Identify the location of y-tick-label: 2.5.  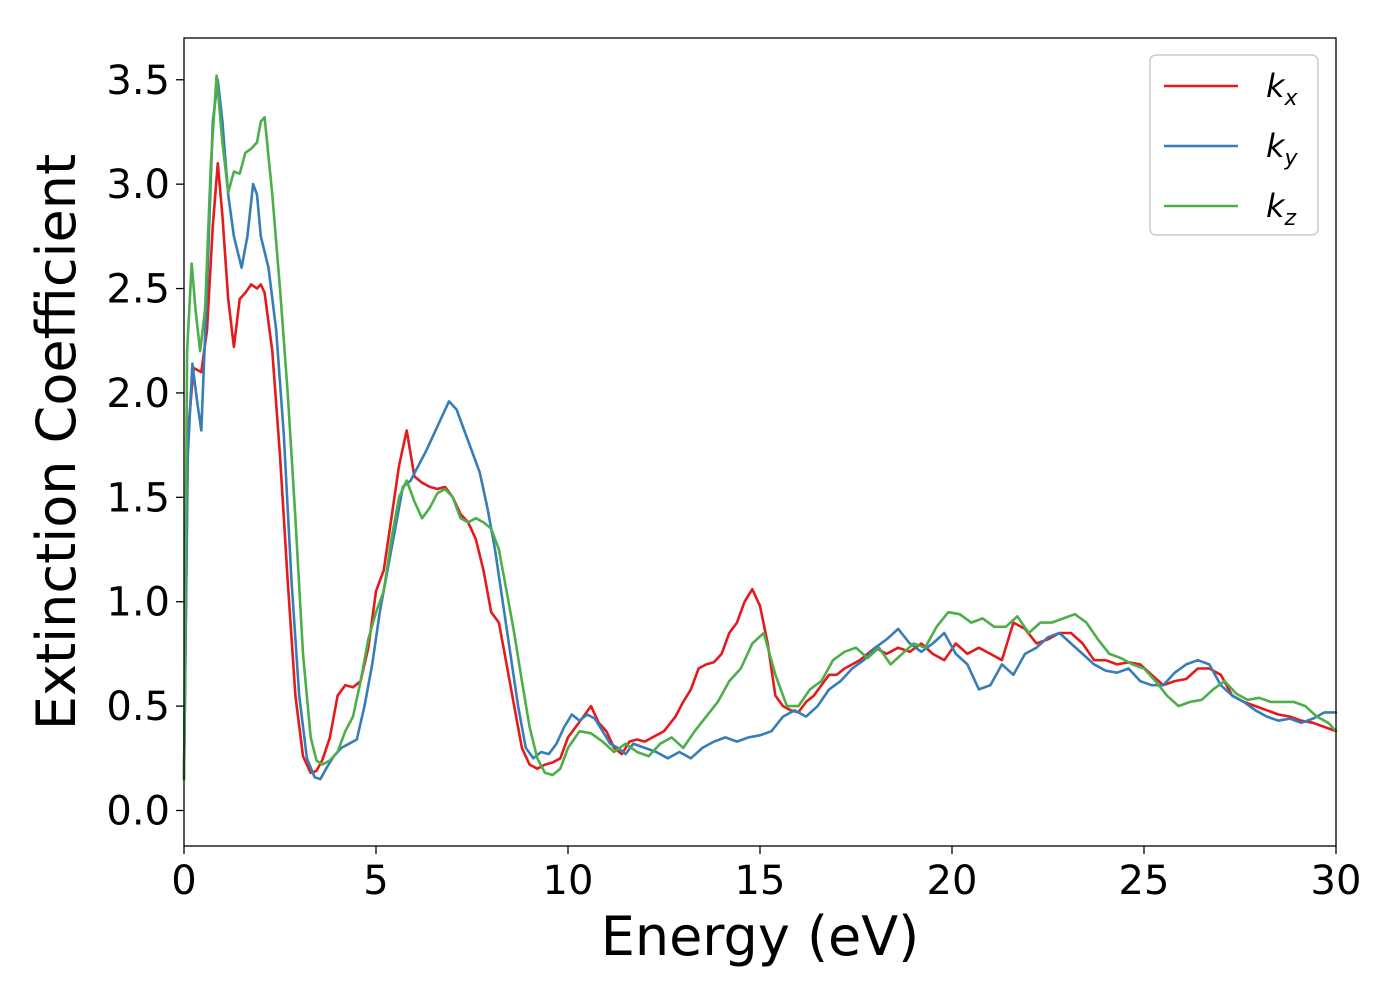
(138, 290).